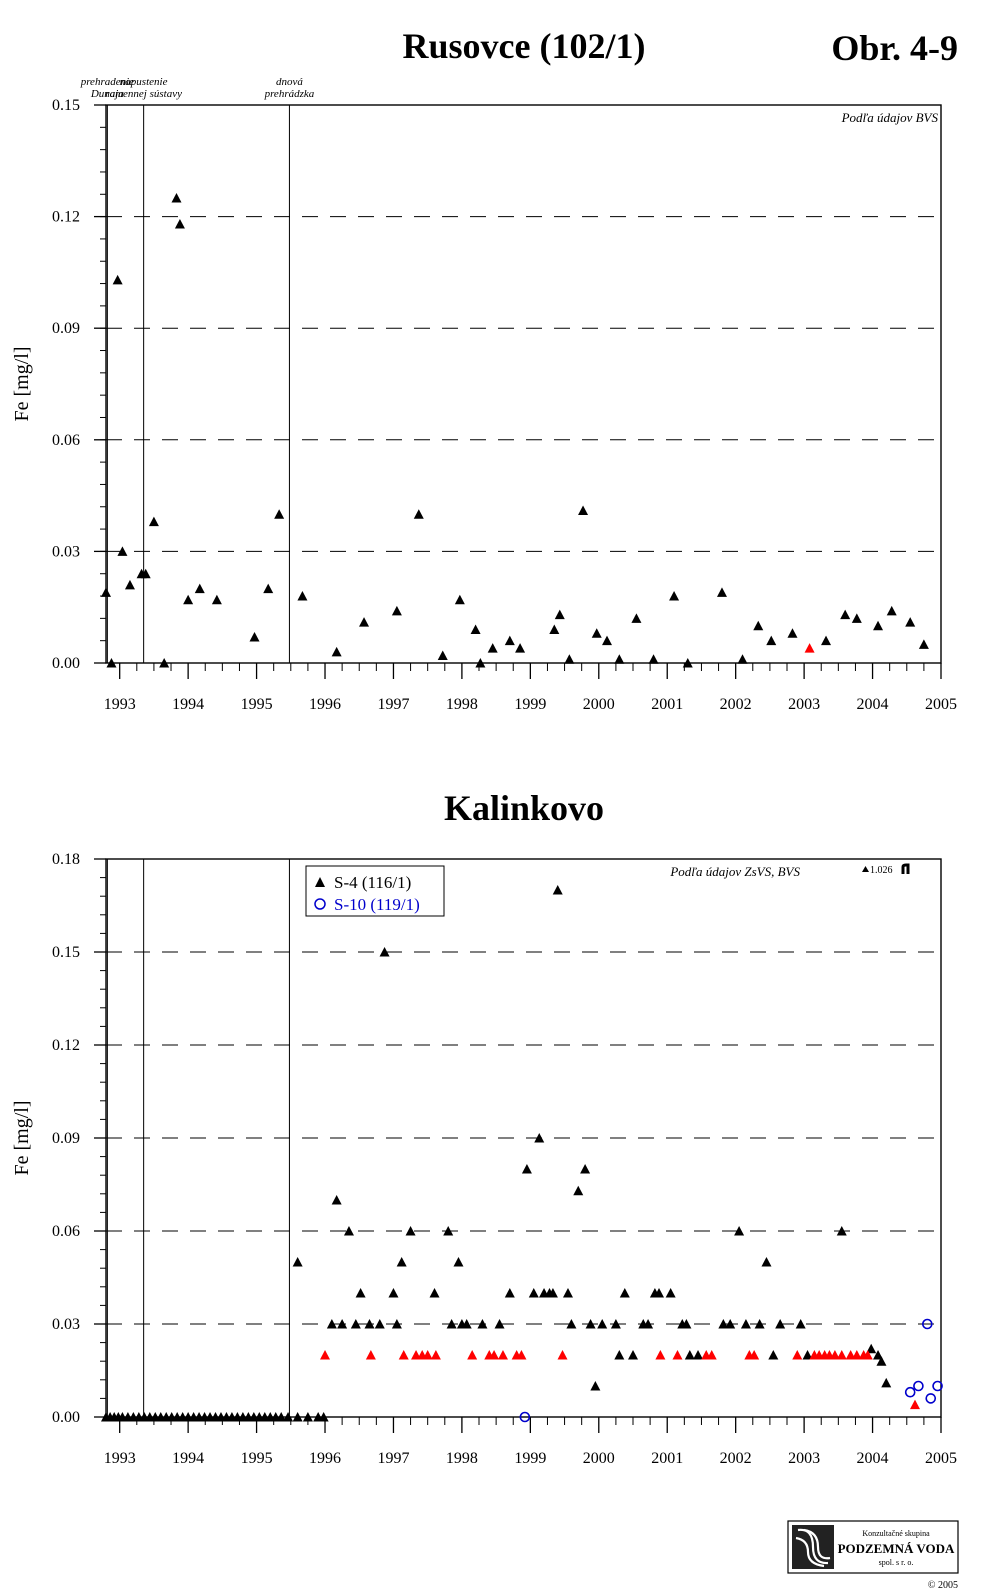 This screenshot has height=1594, width=992. Describe the element at coordinates (66, 1324) in the screenshot. I see `y-tick-label: 0.03` at that location.